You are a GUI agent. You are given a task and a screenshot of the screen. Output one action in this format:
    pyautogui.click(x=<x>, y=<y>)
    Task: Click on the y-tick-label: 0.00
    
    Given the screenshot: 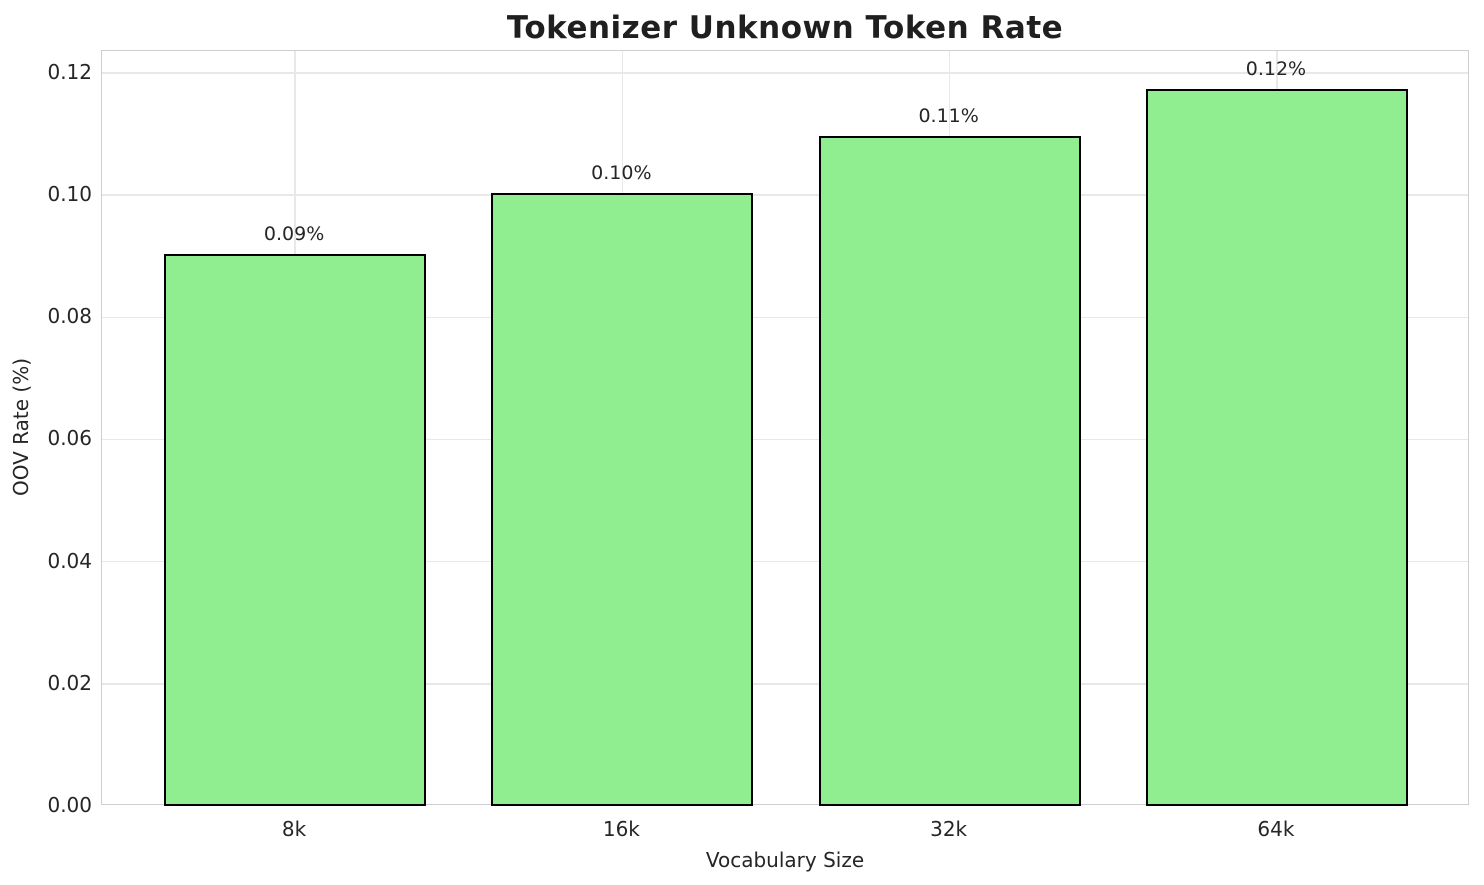 What is the action you would take?
    pyautogui.click(x=69, y=805)
    